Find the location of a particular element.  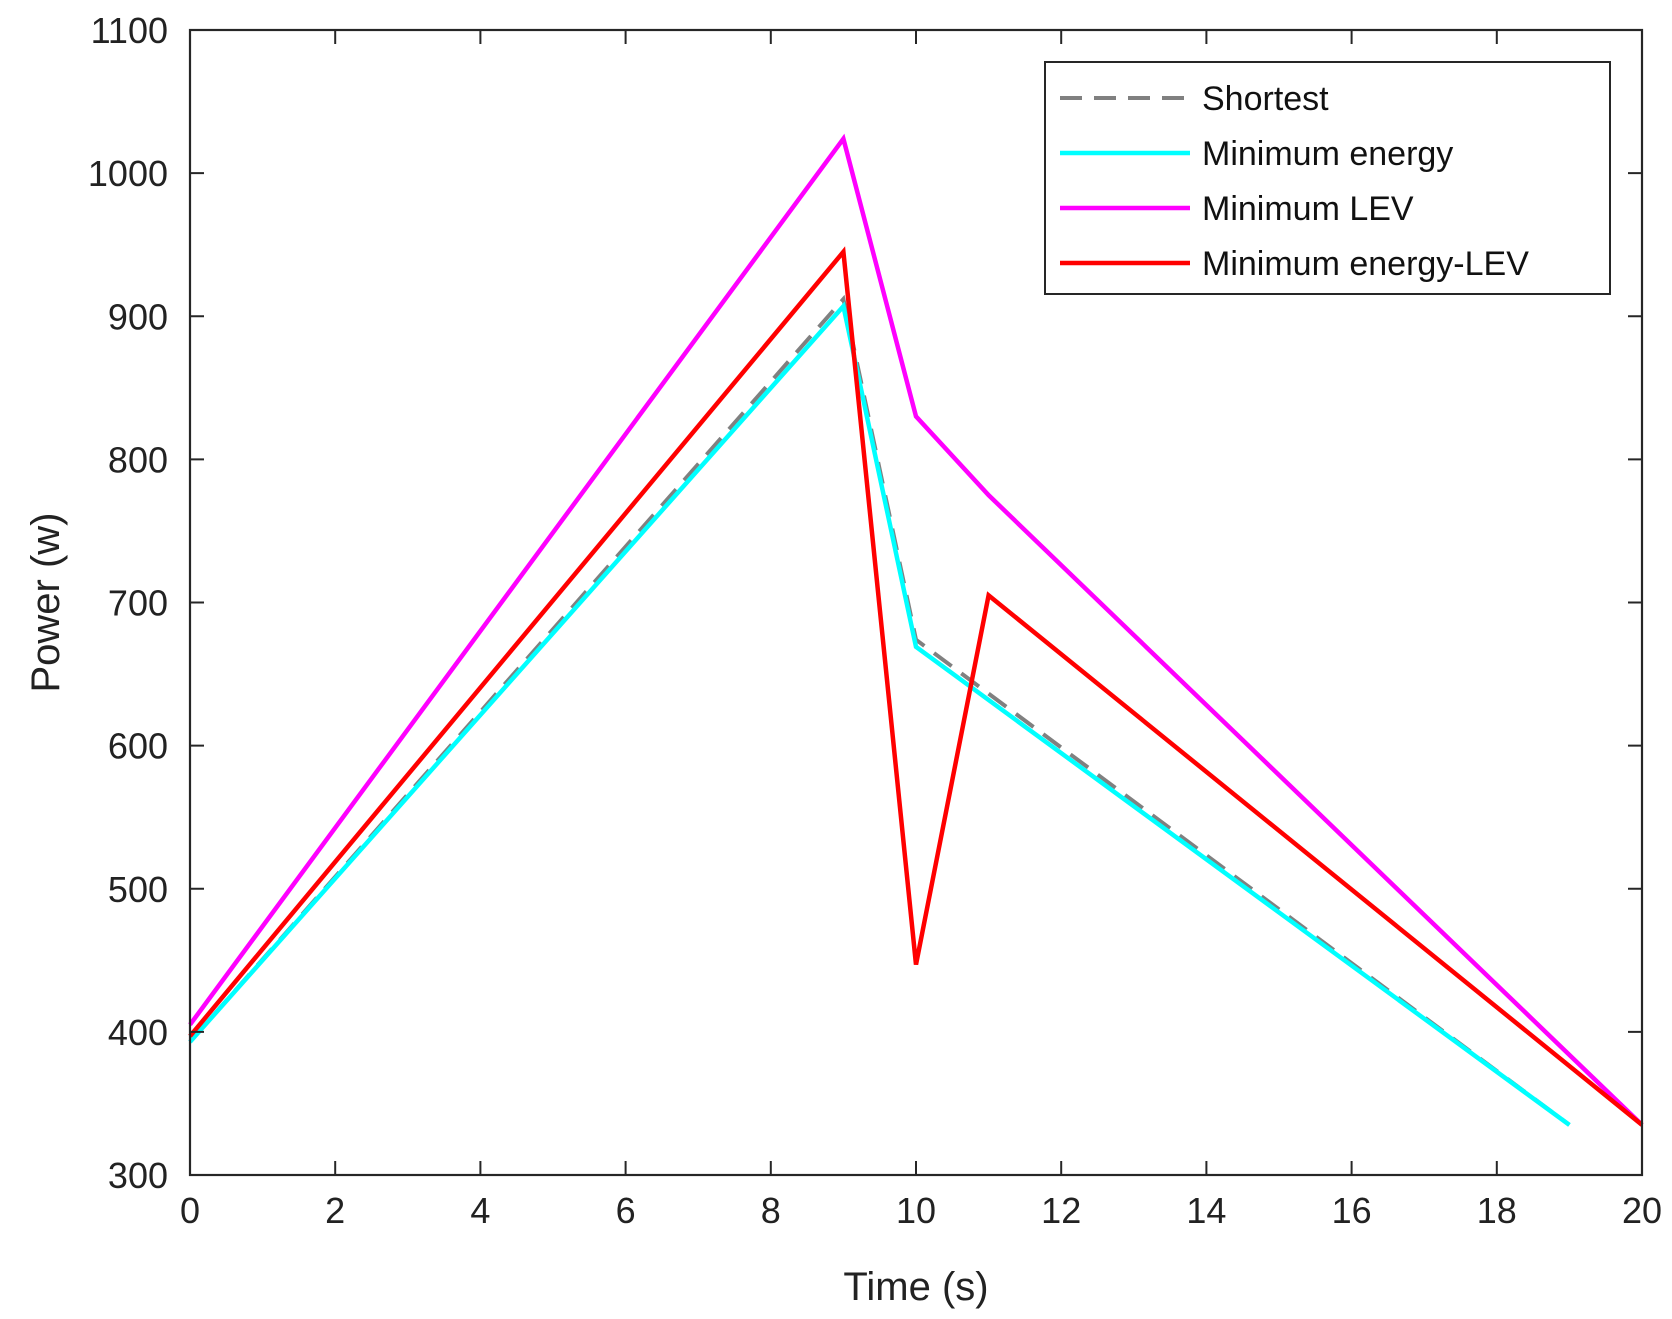

x-tick-label: 10 is located at coordinates (916, 1210).